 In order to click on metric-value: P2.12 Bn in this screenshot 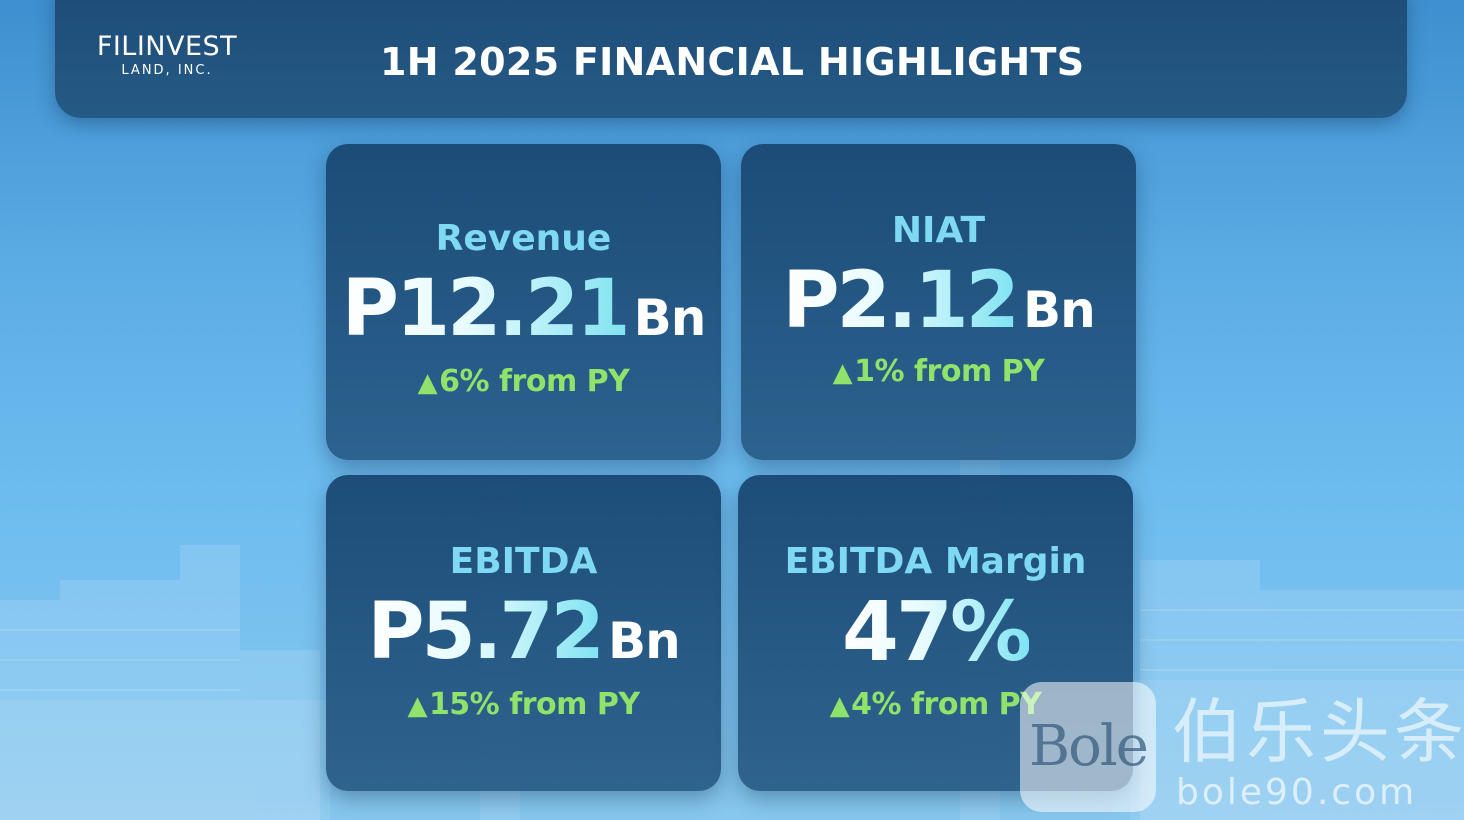, I will do `click(938, 301)`.